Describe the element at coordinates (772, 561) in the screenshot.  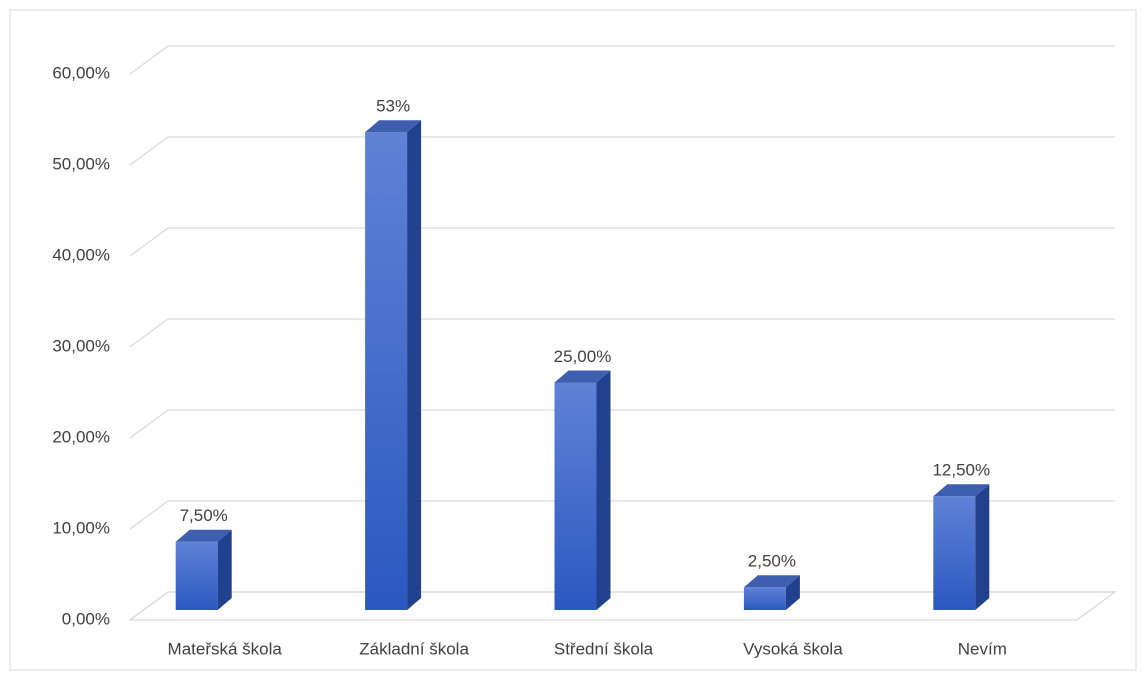
I see `value-label: 2,50%` at that location.